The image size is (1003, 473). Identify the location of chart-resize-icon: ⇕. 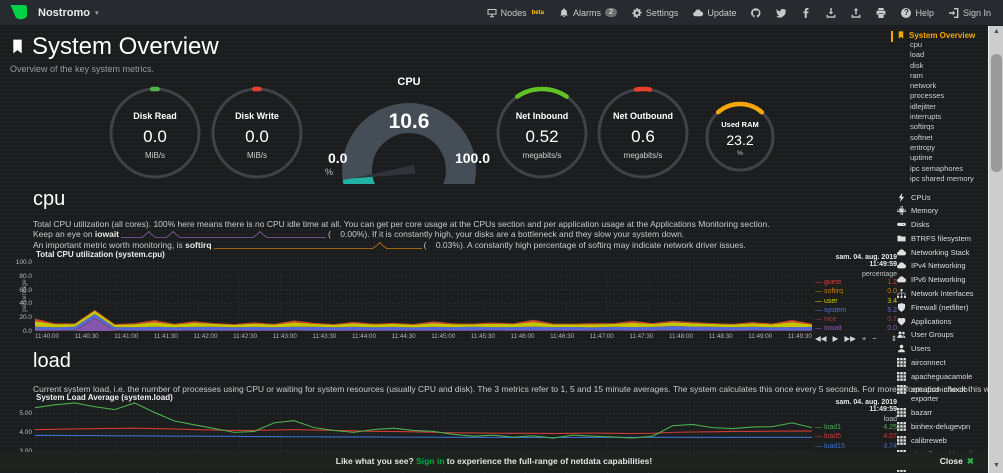
(893, 338).